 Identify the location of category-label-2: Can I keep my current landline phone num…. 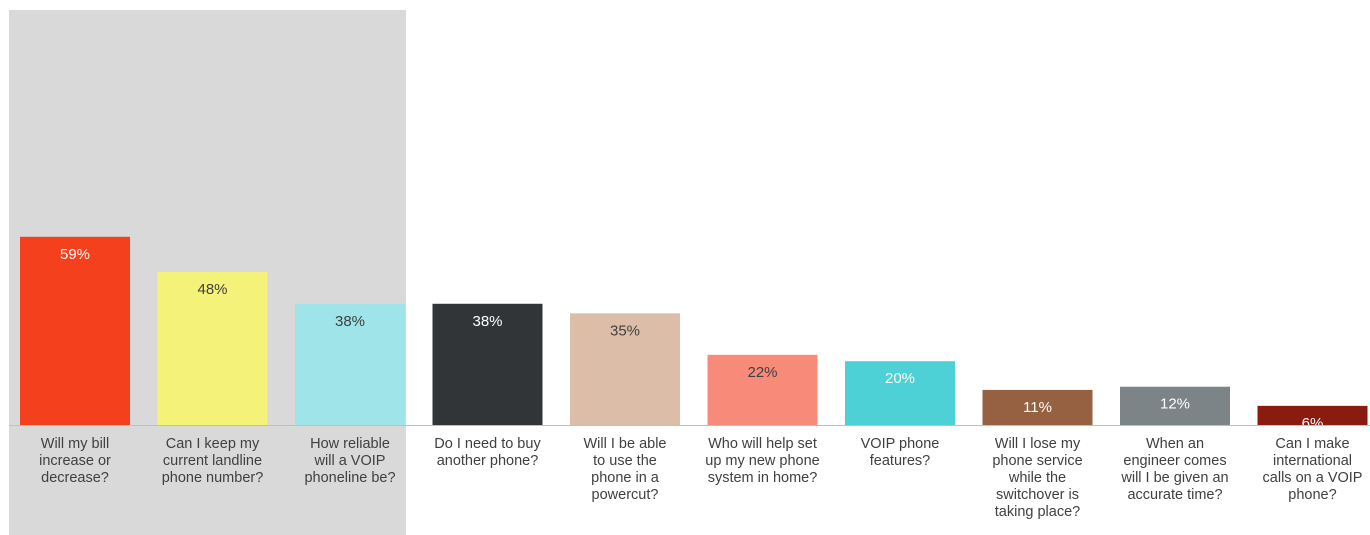
(212, 461).